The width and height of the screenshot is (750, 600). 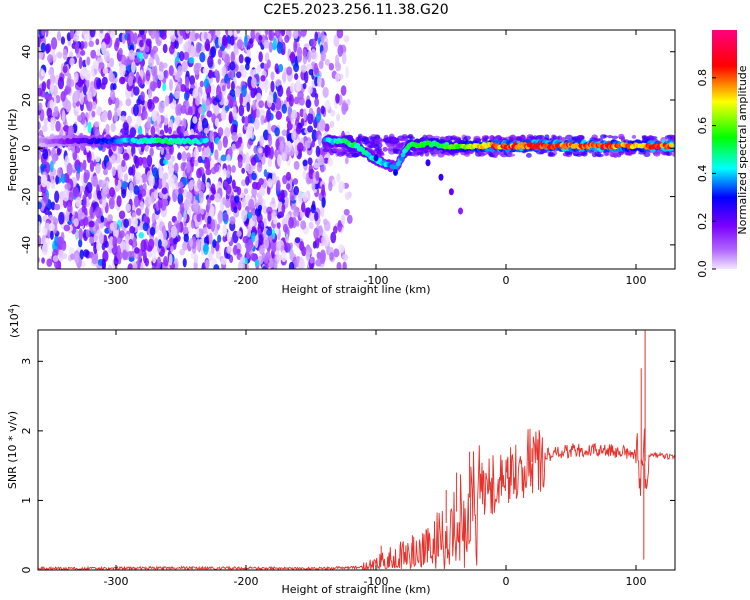 What do you see at coordinates (401, 159) in the screenshot?
I see `ridge-cell` at bounding box center [401, 159].